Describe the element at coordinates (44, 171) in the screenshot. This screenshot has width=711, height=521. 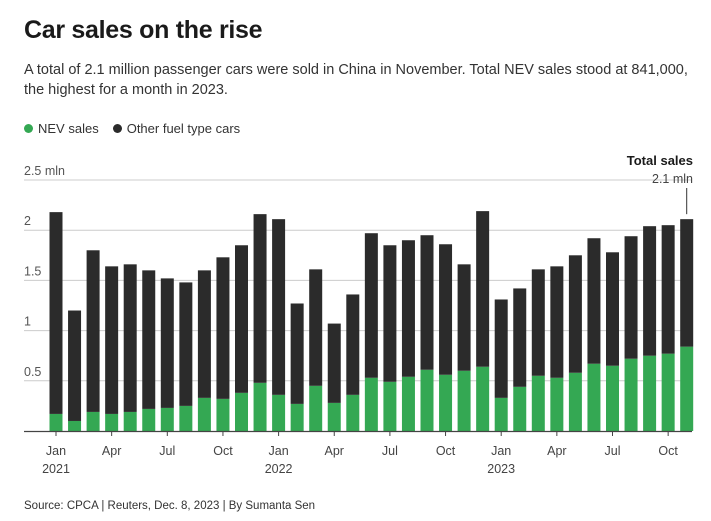
I see `y-tick-label: 2.5 mln` at that location.